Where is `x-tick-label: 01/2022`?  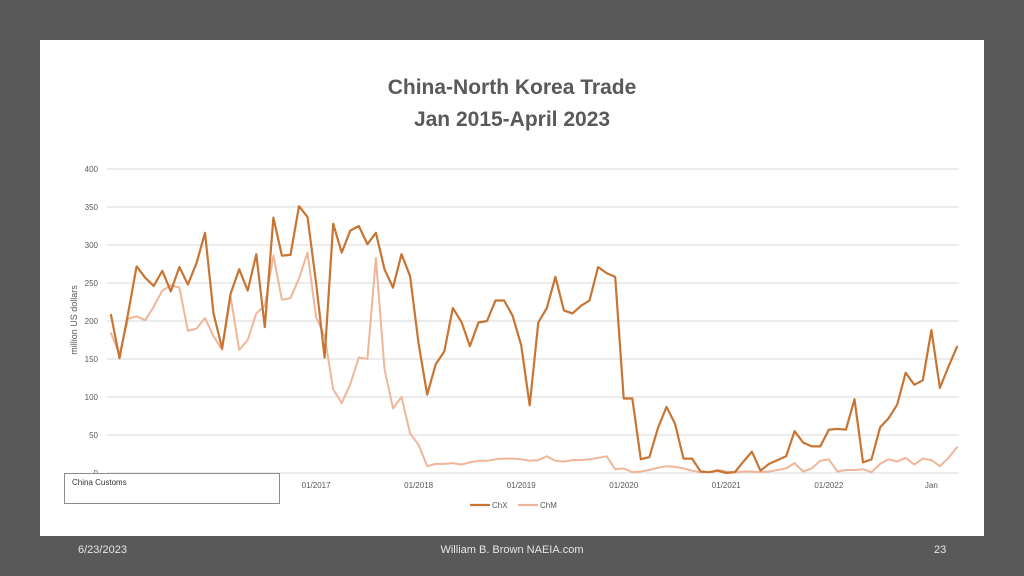 x-tick-label: 01/2022 is located at coordinates (828, 485).